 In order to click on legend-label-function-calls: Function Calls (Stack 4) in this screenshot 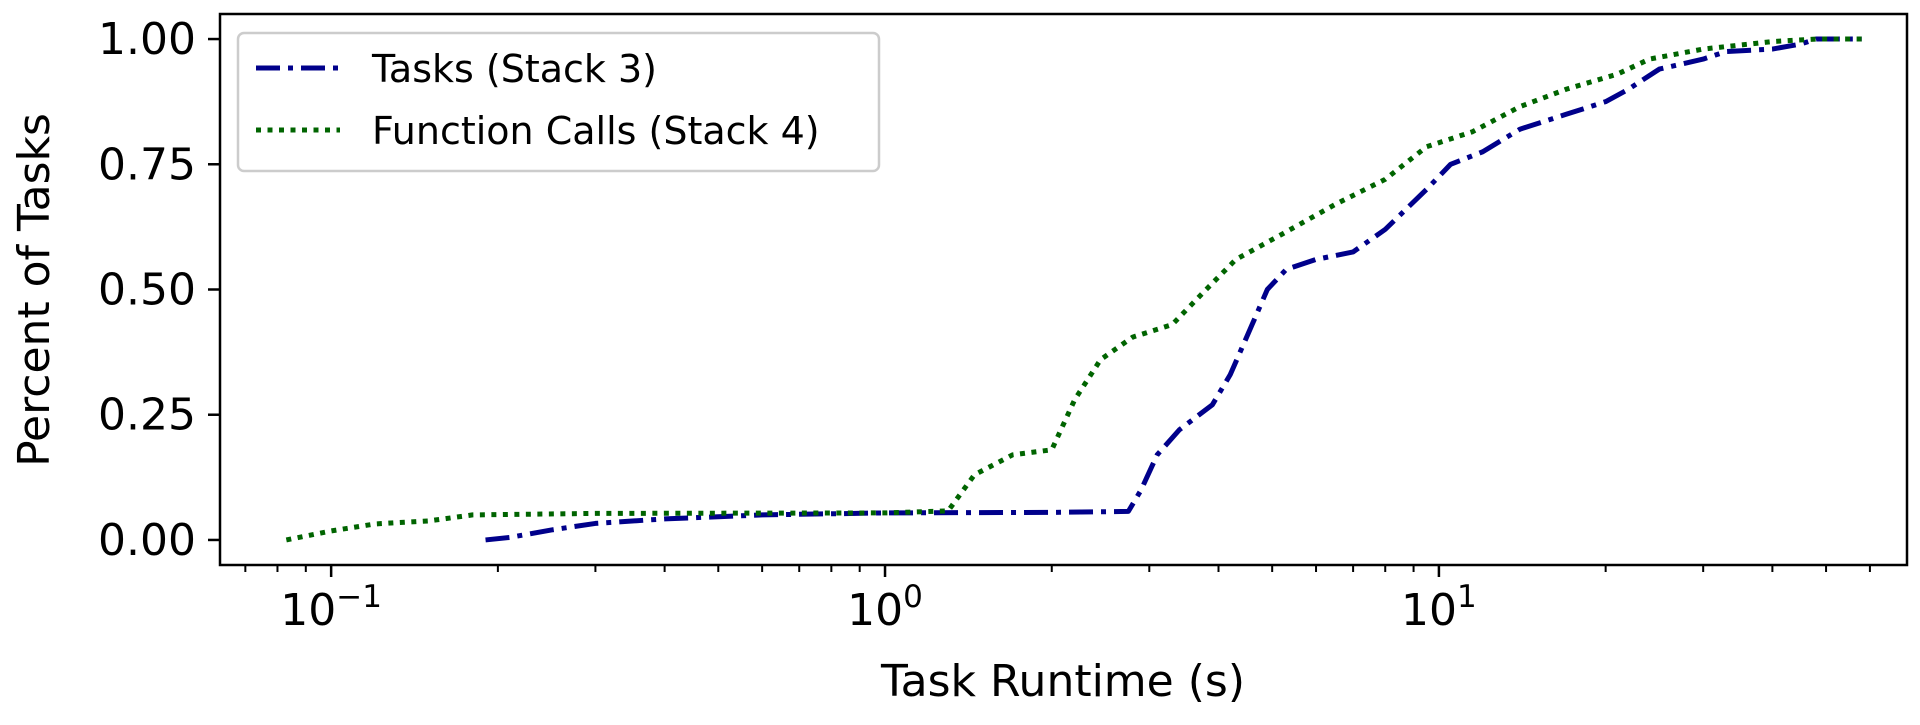, I will do `click(596, 131)`.